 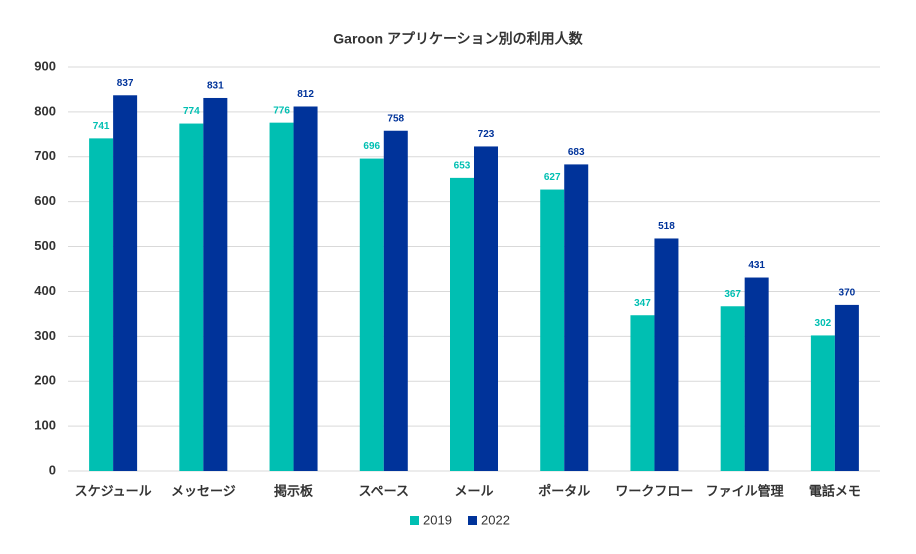 I want to click on value-label: 774, so click(x=191, y=111).